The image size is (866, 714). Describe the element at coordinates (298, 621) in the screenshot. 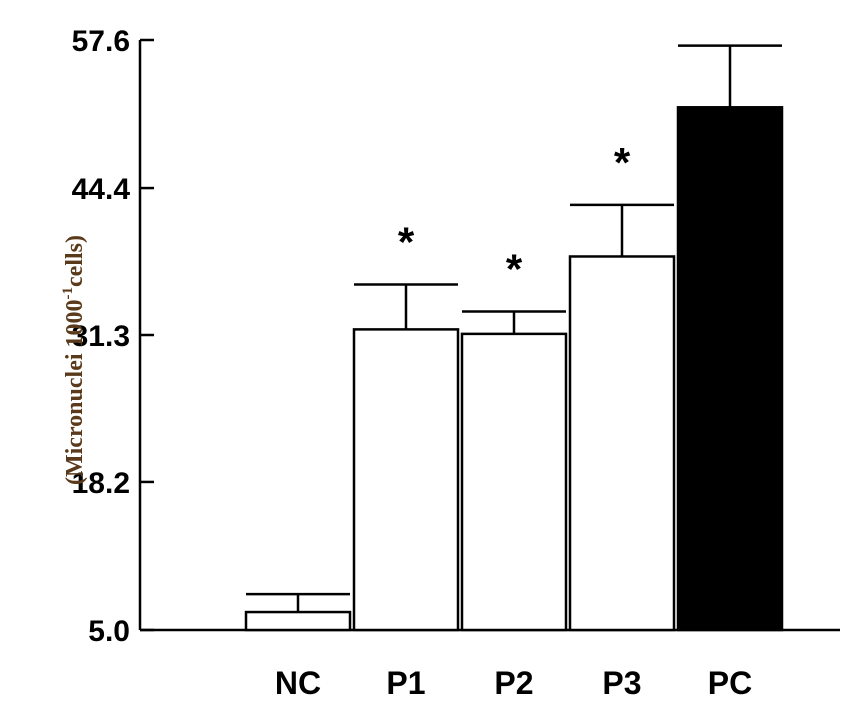

I see `bar-NC` at that location.